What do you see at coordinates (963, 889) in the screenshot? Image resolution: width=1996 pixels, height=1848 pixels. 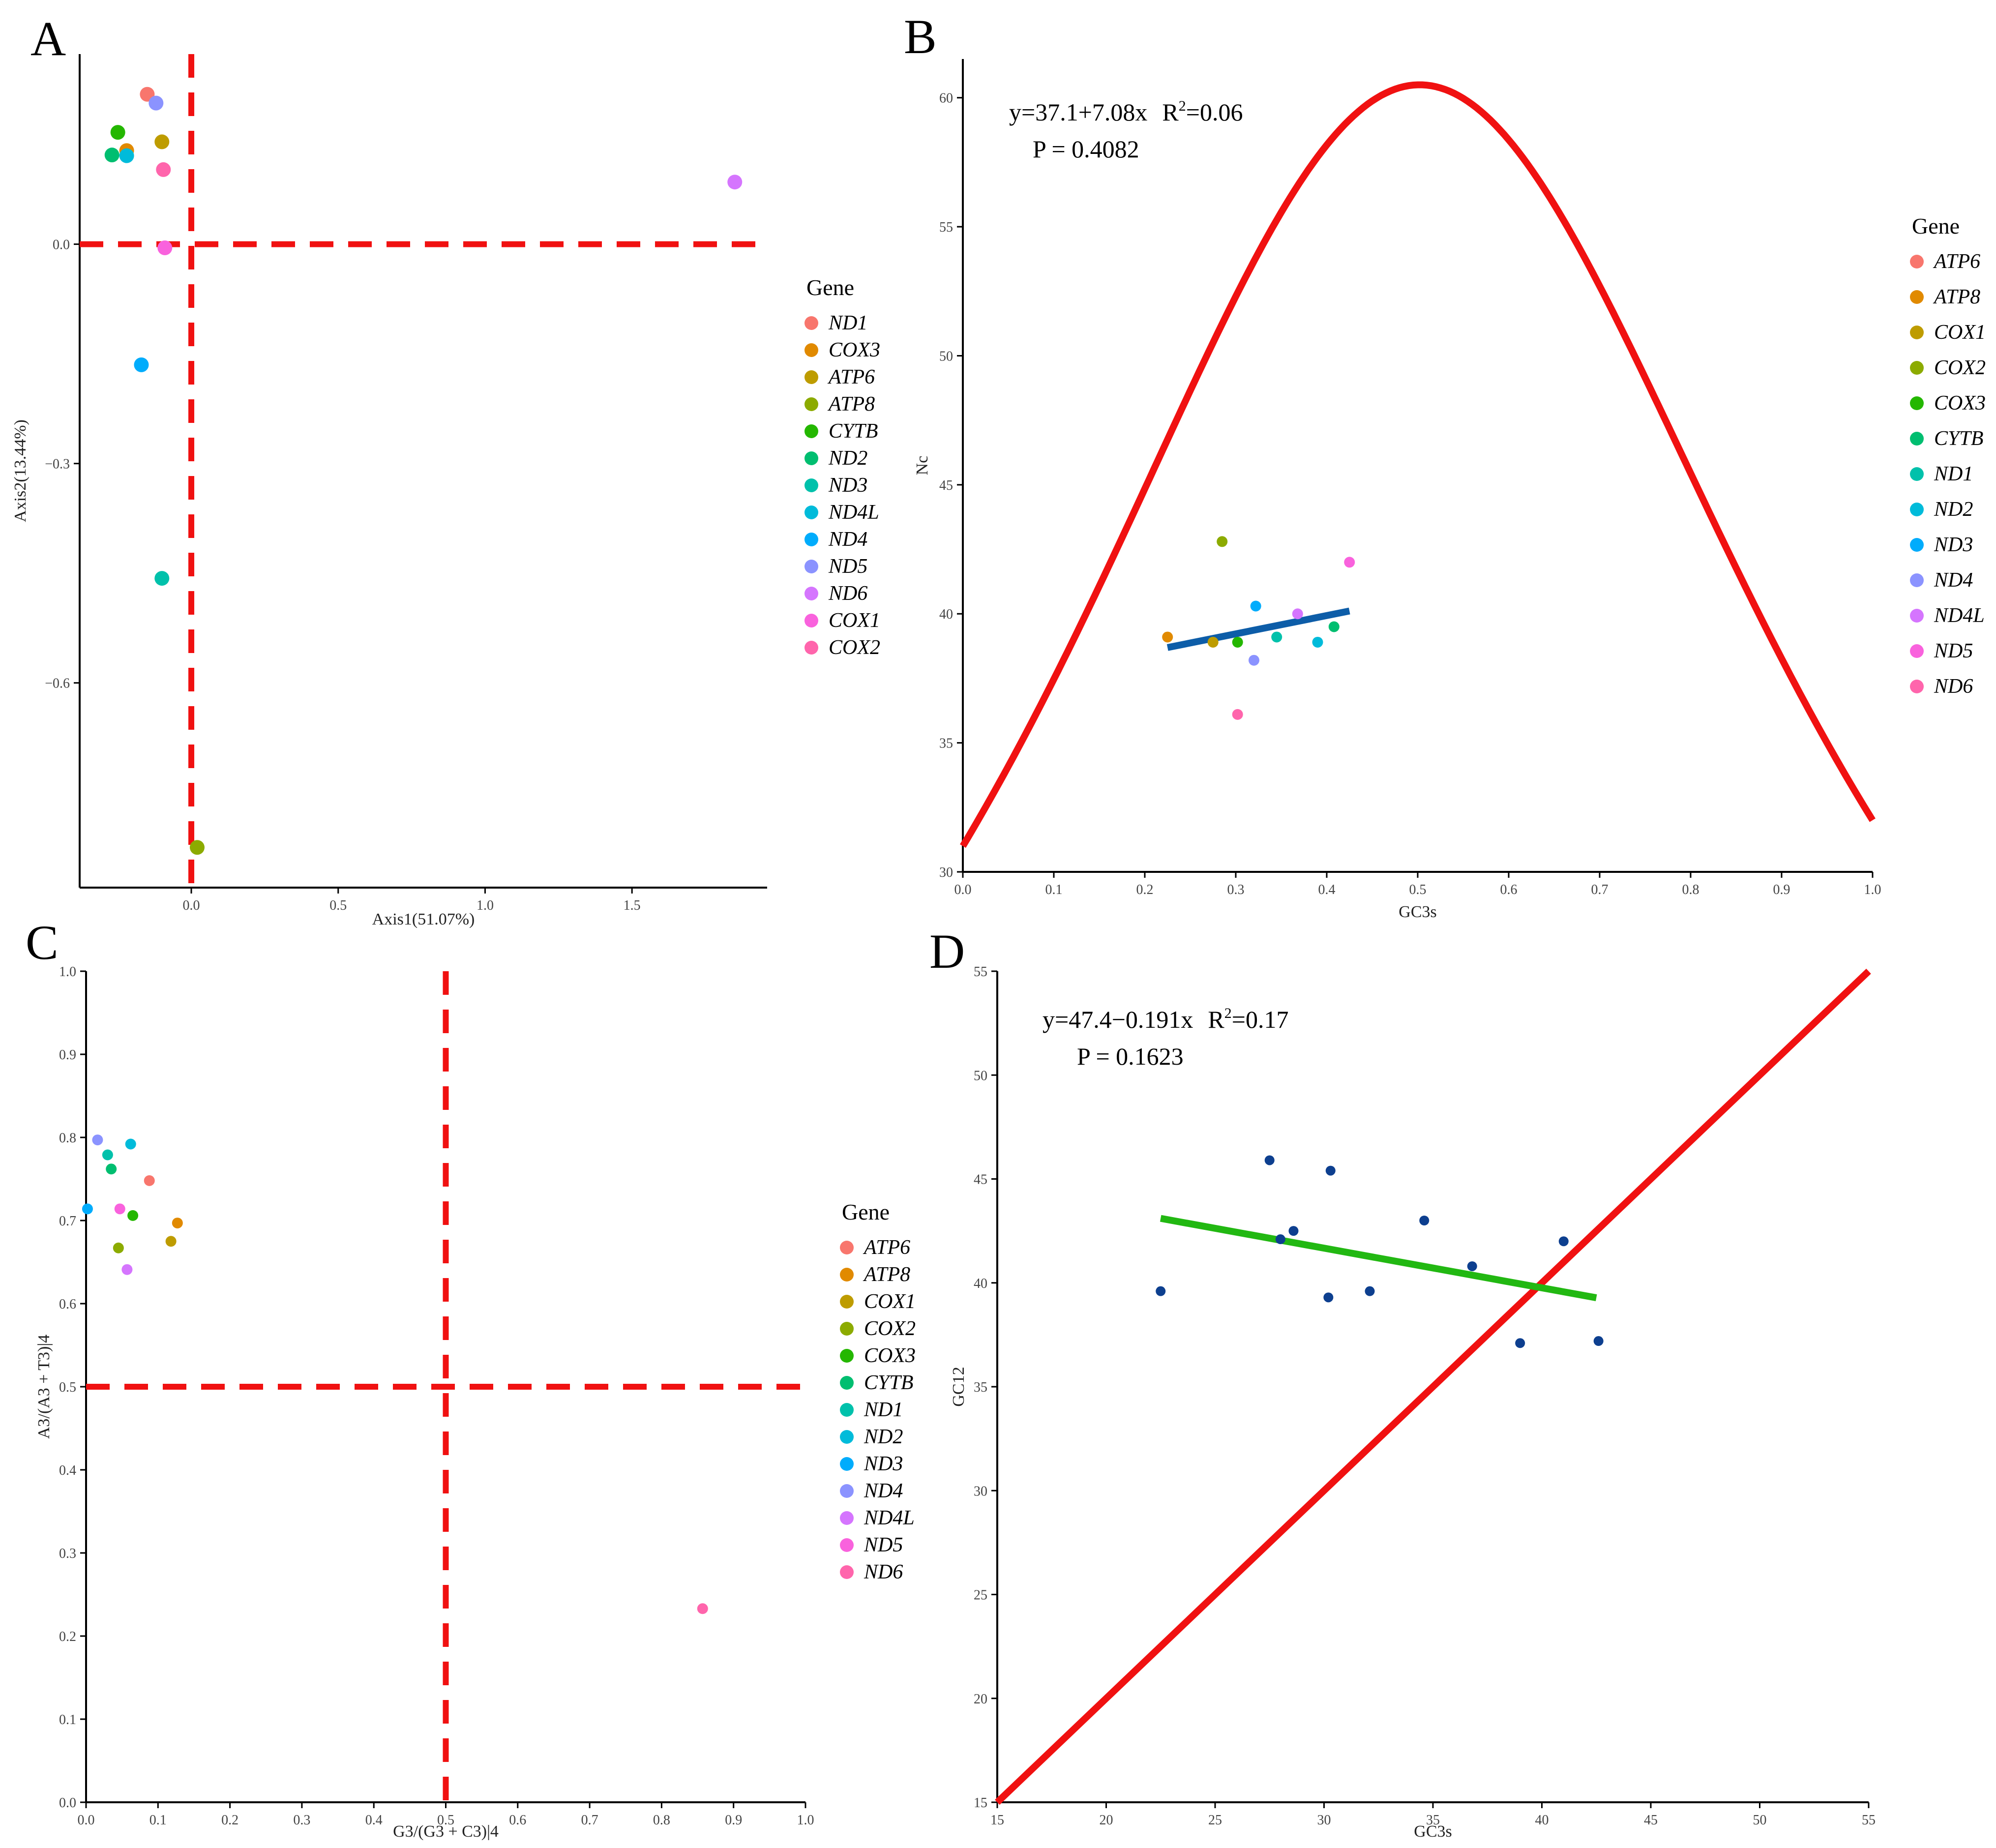 I see `panel-b-x-tick-label: 0.0` at bounding box center [963, 889].